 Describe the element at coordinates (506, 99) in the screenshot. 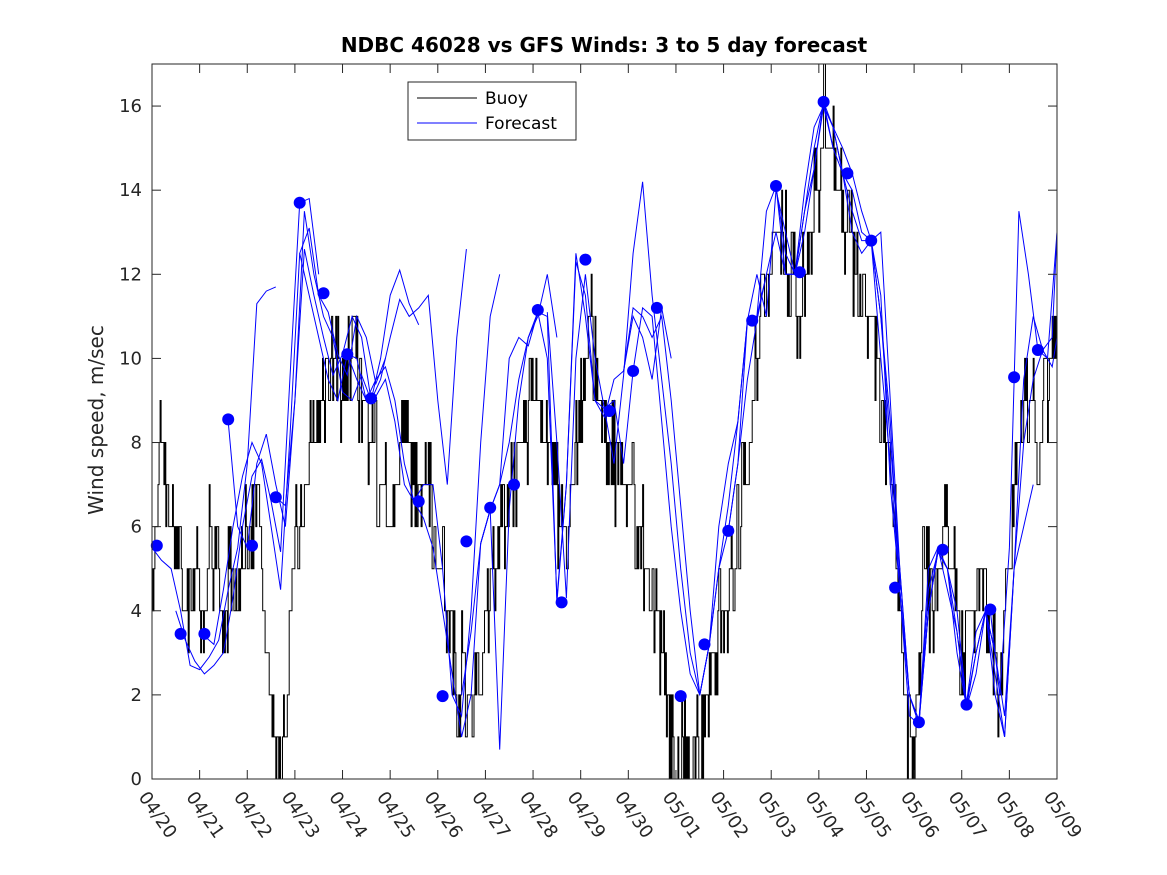

I see `legend-buoy-label: Buoy` at that location.